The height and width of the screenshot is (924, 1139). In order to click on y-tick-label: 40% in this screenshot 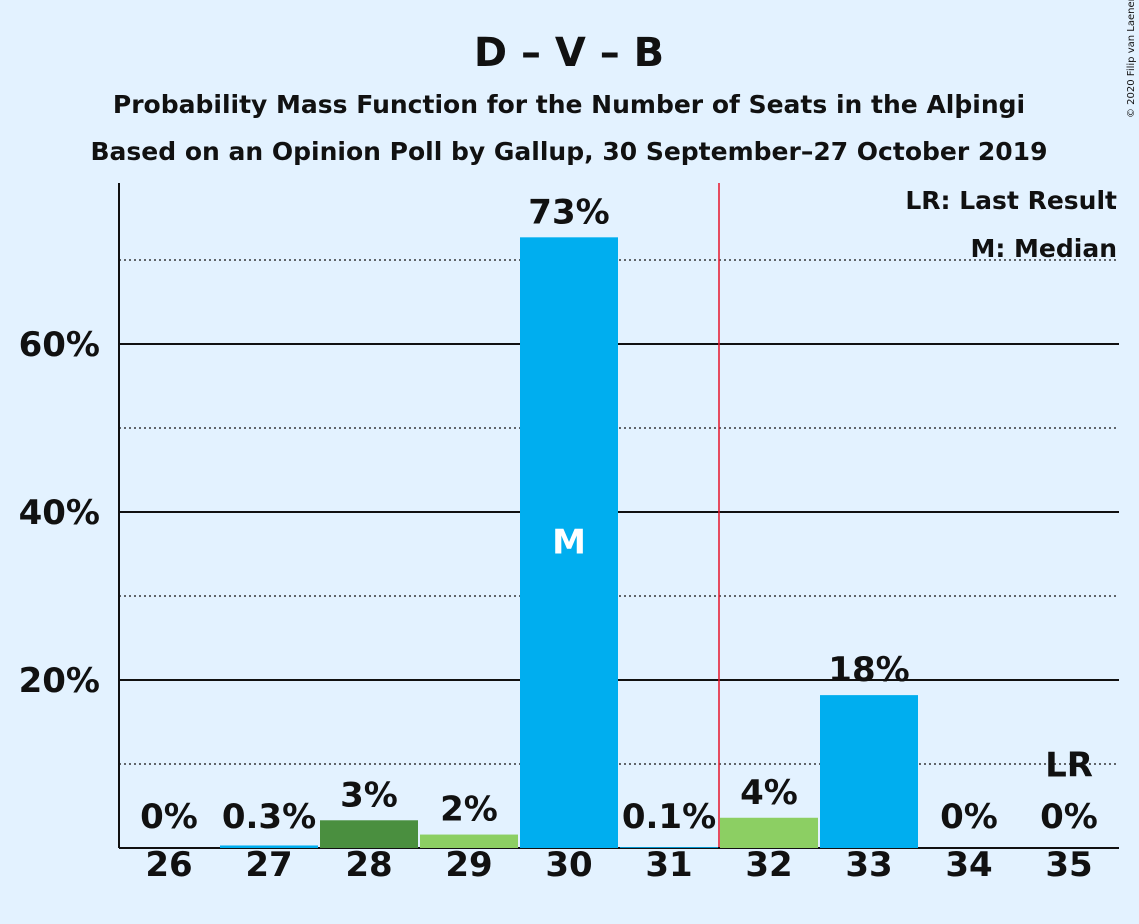, I will do `click(59, 513)`.